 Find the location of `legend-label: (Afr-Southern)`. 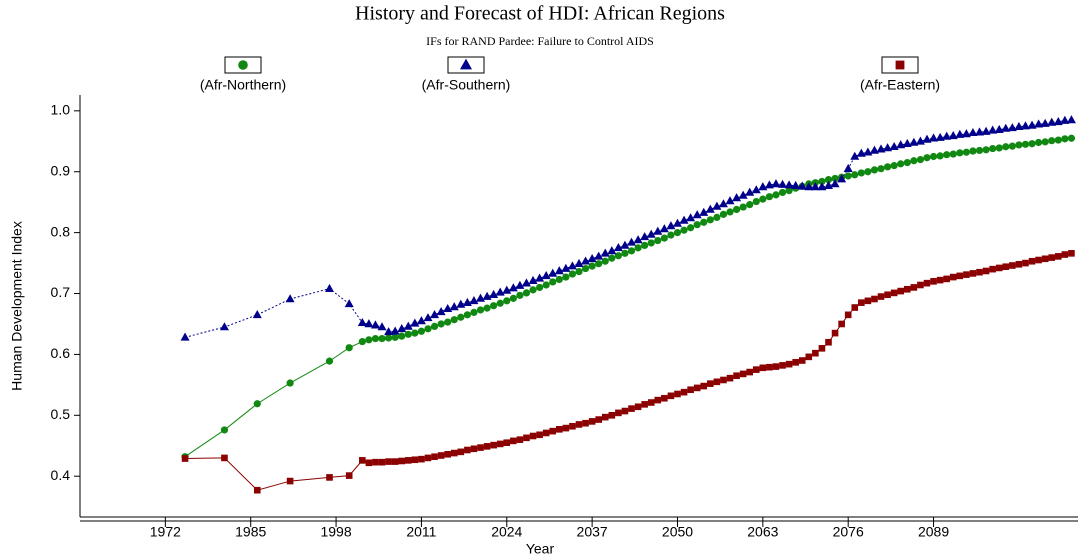

legend-label: (Afr-Southern) is located at coordinates (466, 85).